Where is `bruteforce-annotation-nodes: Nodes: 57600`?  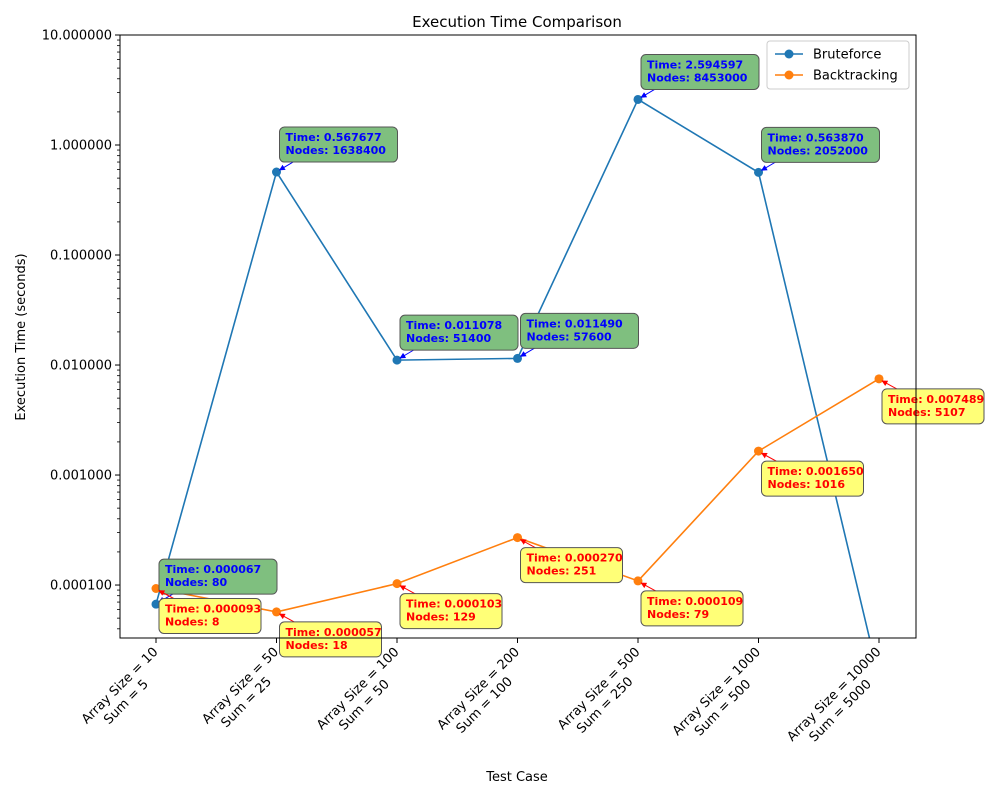 bruteforce-annotation-nodes: Nodes: 57600 is located at coordinates (569, 336).